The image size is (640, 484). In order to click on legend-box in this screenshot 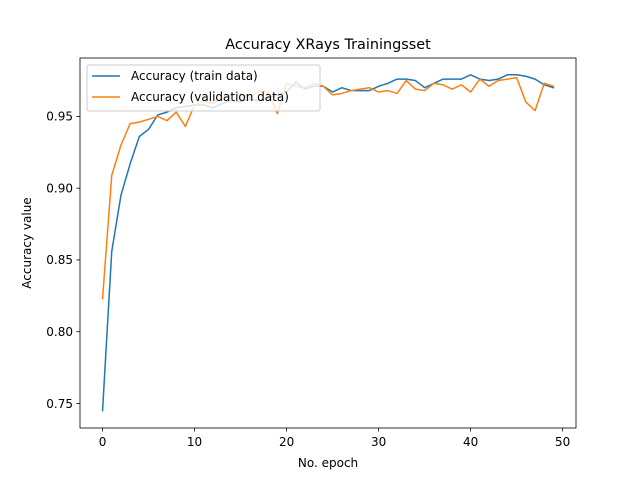, I will do `click(203, 88)`.